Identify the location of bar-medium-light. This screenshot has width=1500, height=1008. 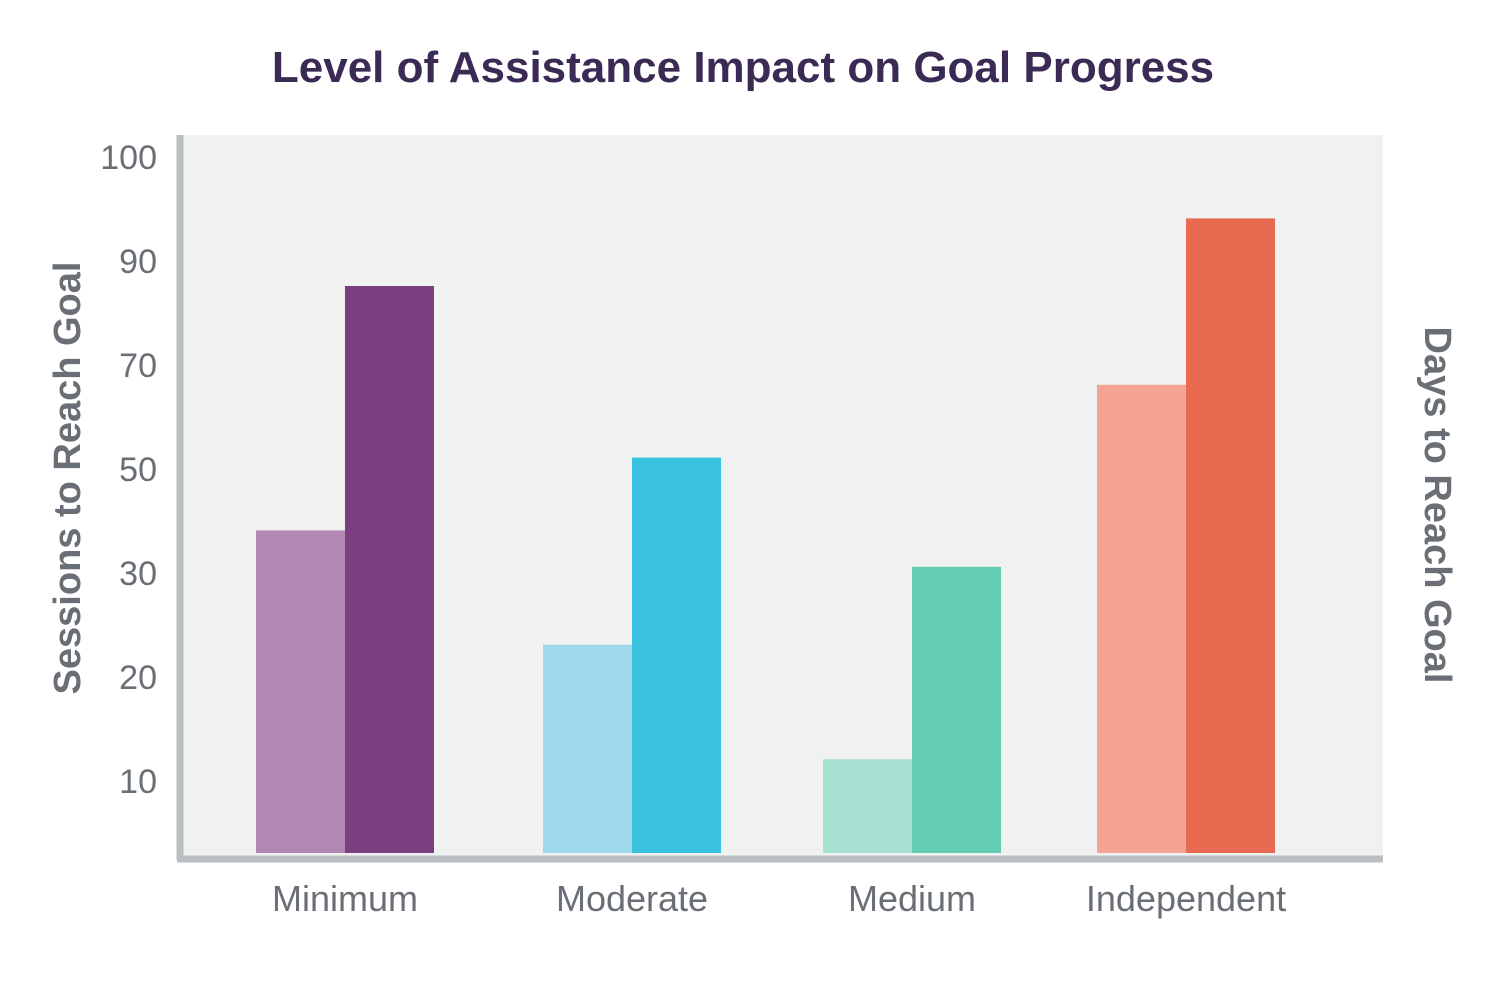
(868, 806).